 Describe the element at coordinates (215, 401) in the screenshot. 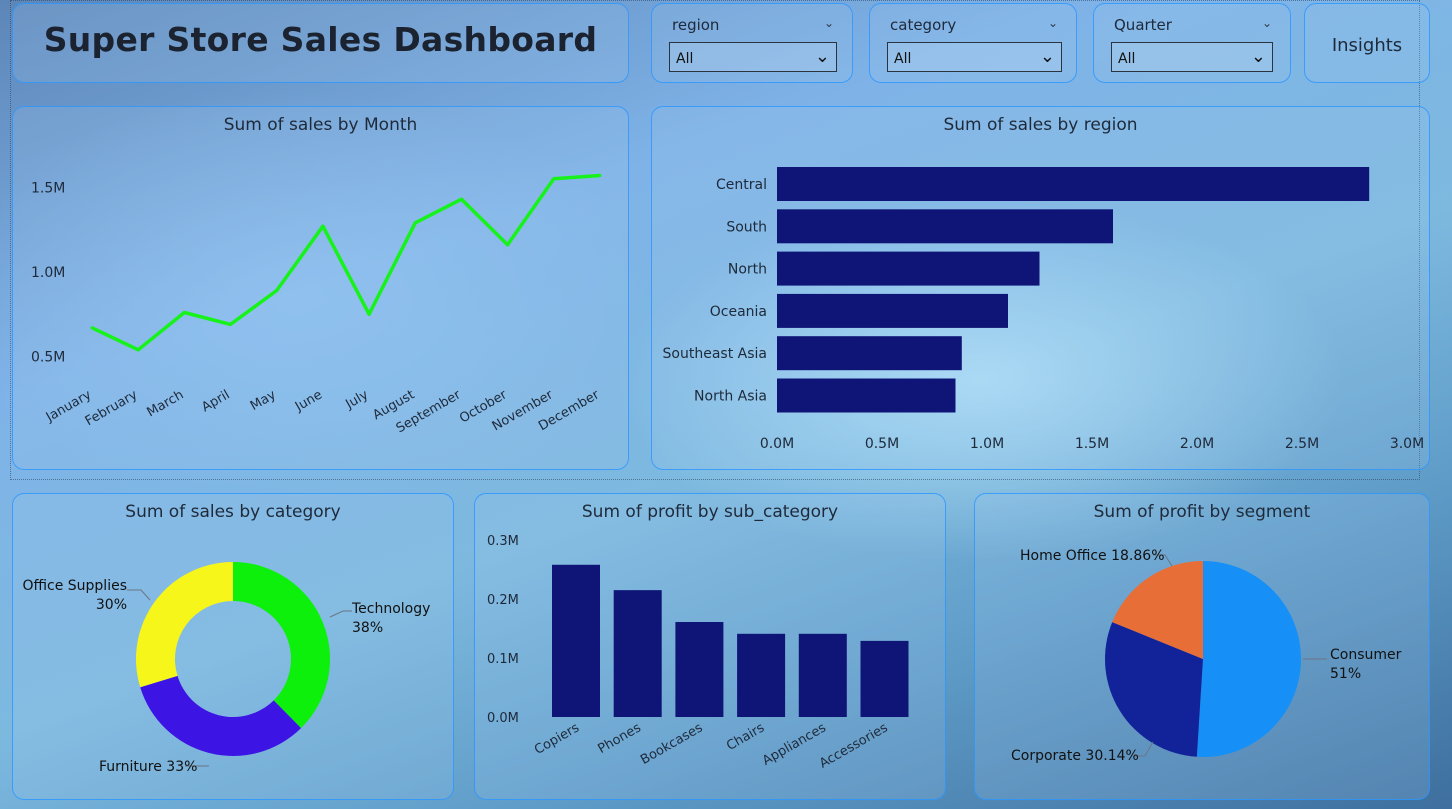

I see `x-tick-label: April` at that location.